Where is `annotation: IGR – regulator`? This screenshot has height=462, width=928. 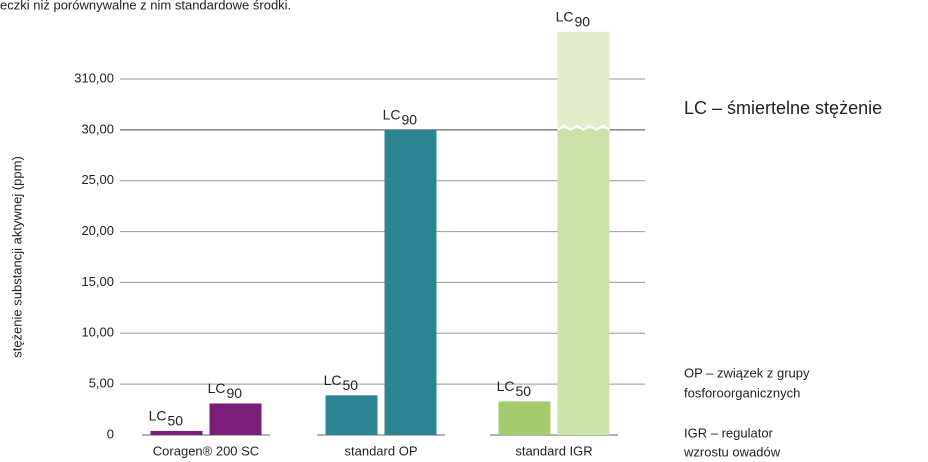
annotation: IGR – regulator is located at coordinates (729, 432).